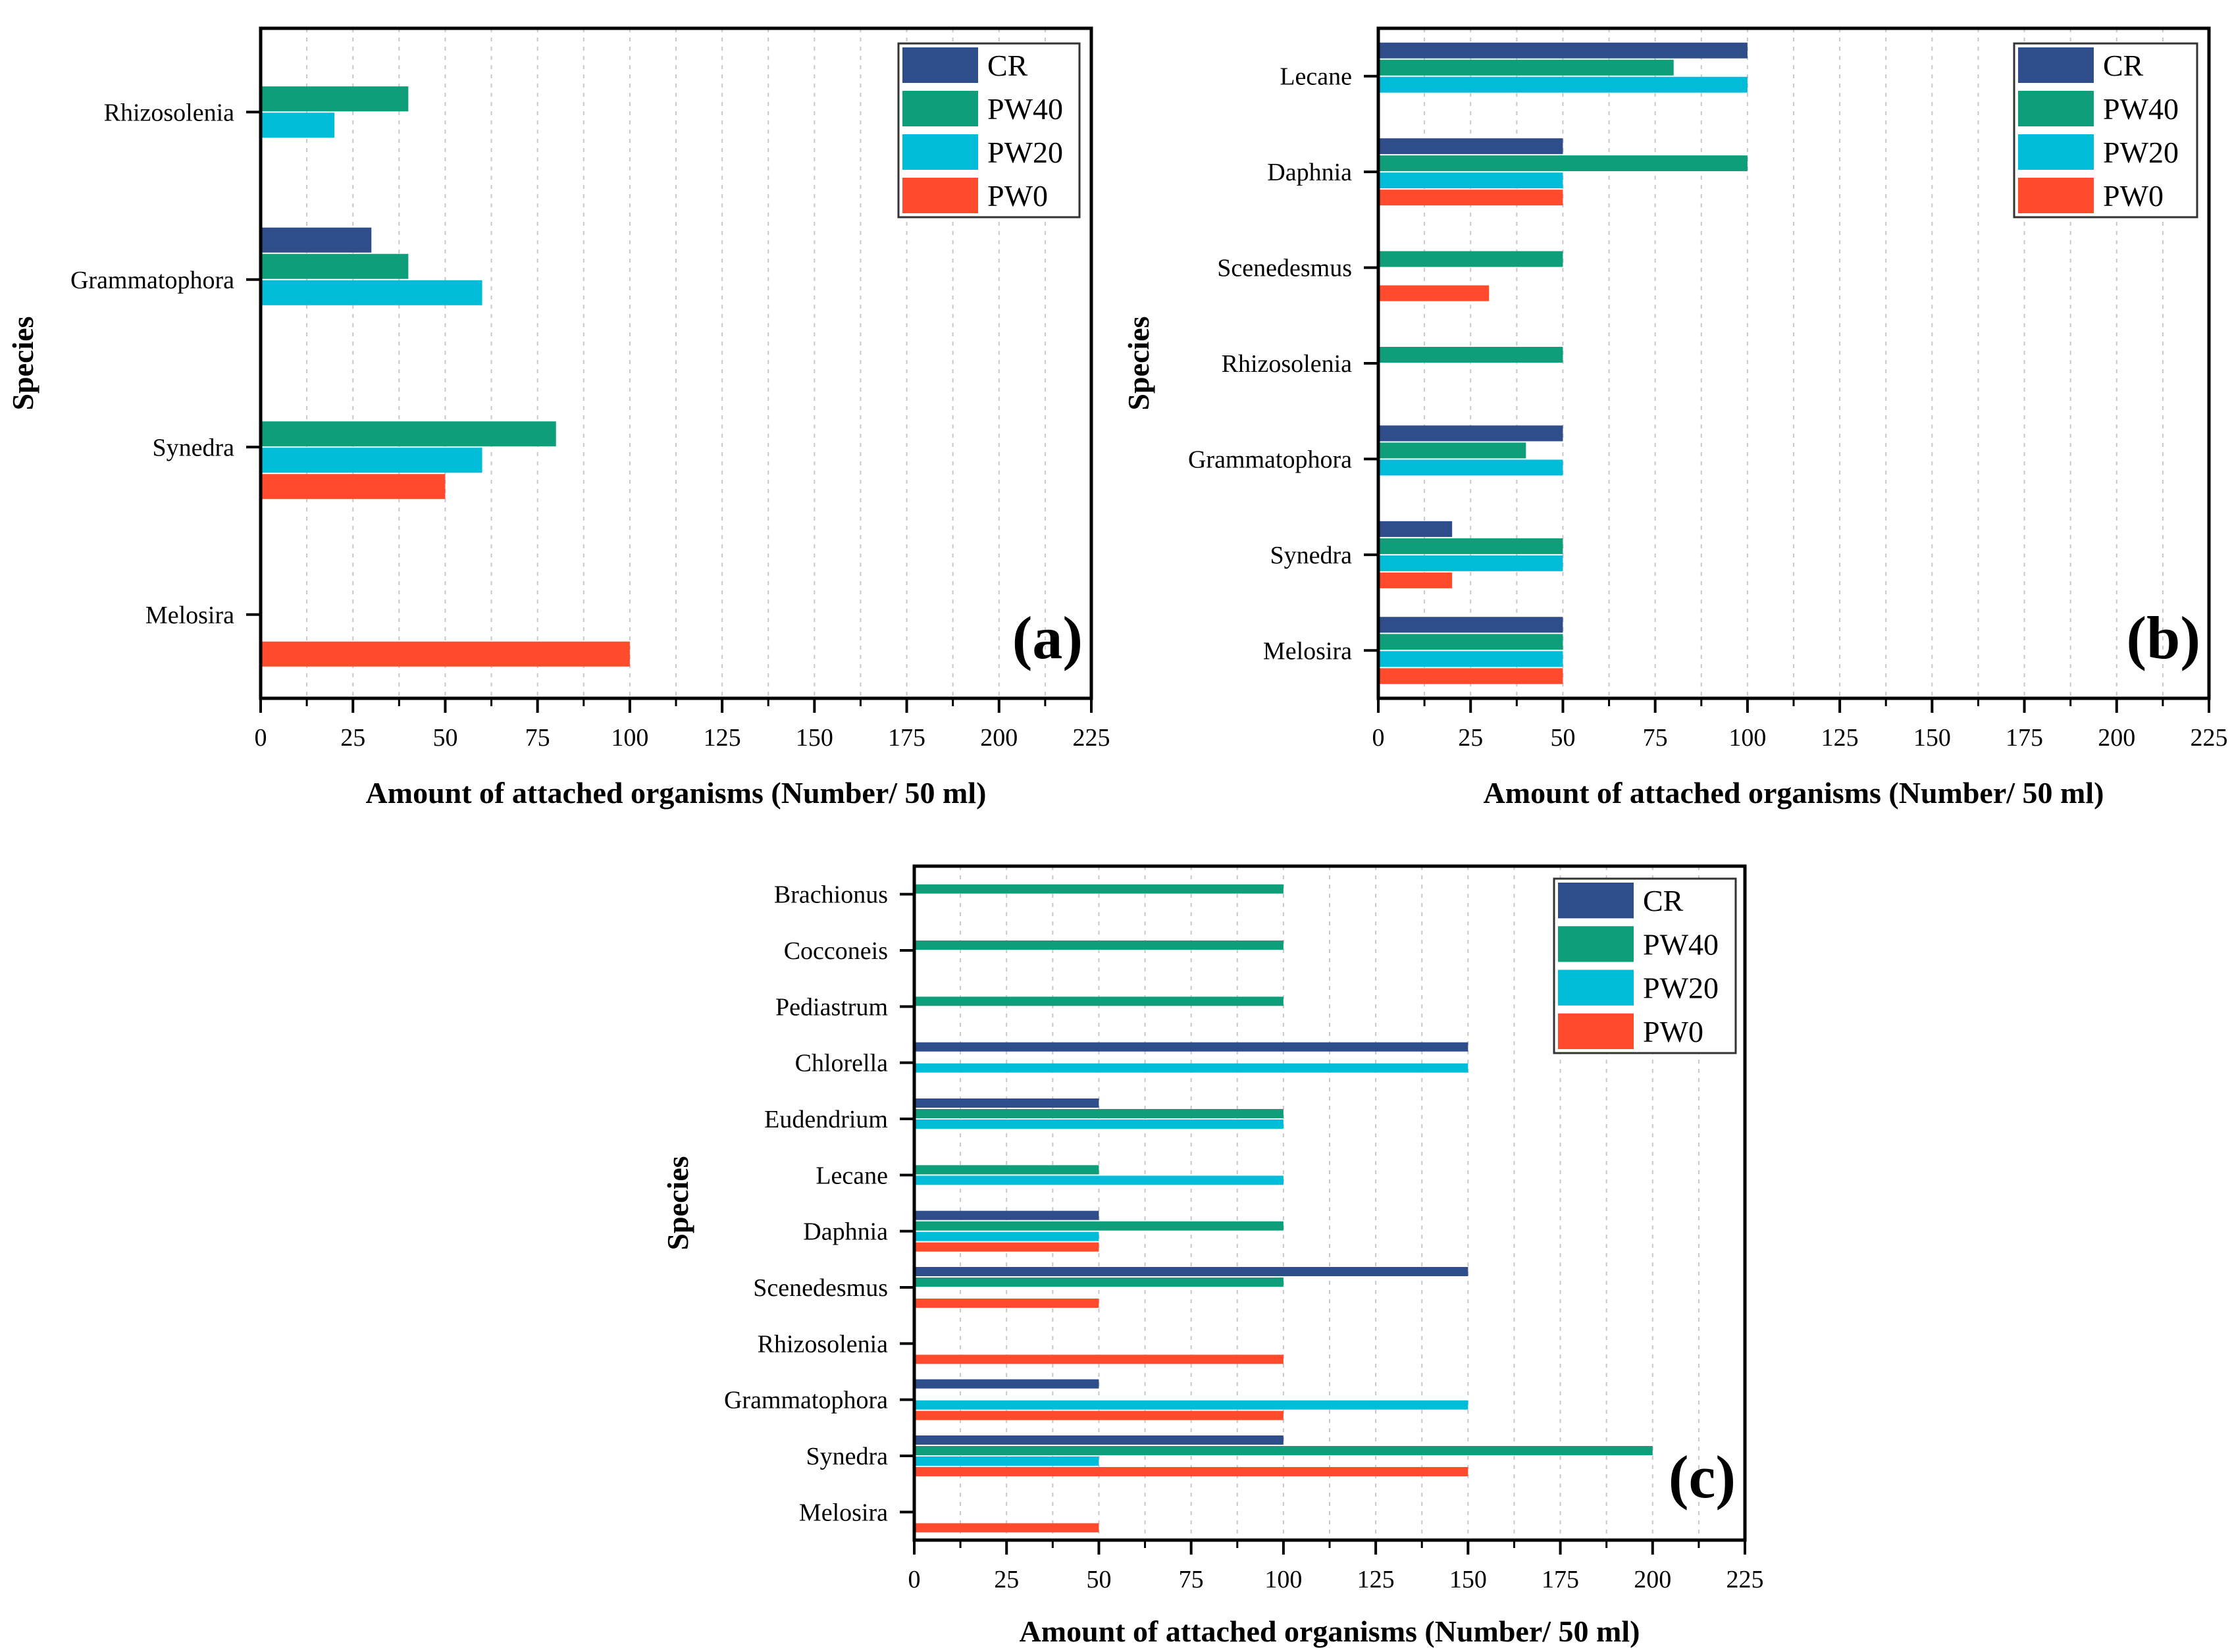 The width and height of the screenshot is (2232, 1652). I want to click on category-label: Cocconeis, so click(836, 951).